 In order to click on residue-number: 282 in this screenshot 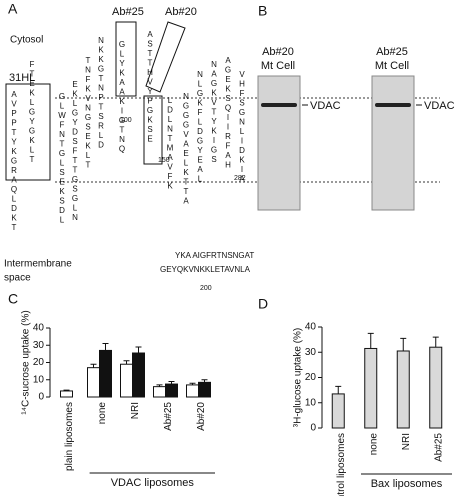, I will do `click(240, 178)`.